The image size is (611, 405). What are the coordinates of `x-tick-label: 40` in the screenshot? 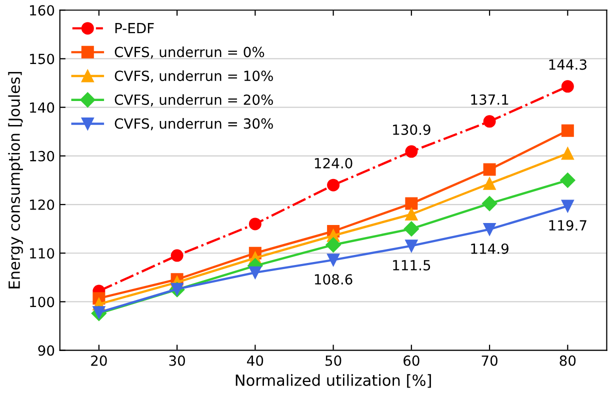 It's located at (255, 360).